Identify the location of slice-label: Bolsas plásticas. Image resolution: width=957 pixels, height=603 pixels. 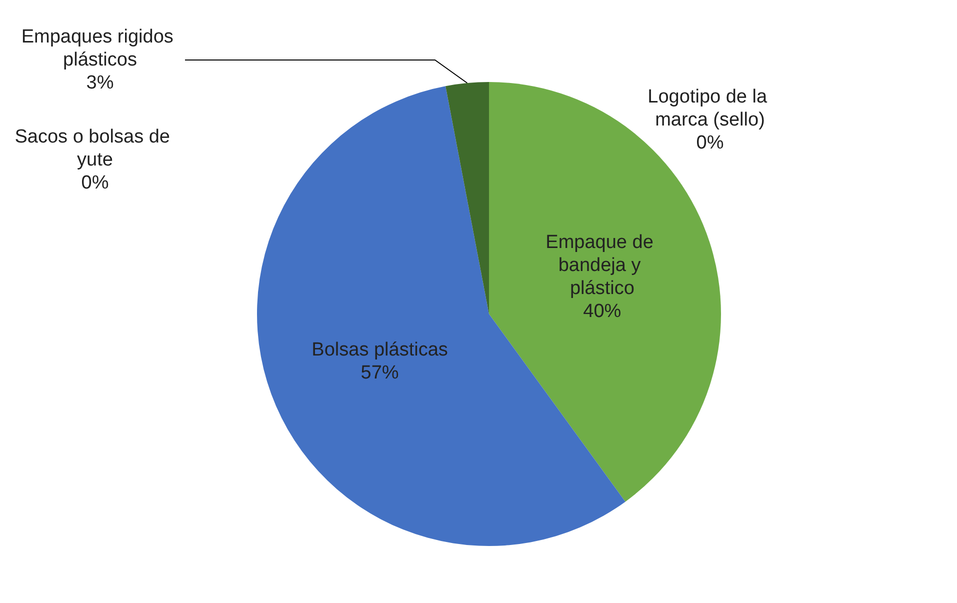
(380, 349).